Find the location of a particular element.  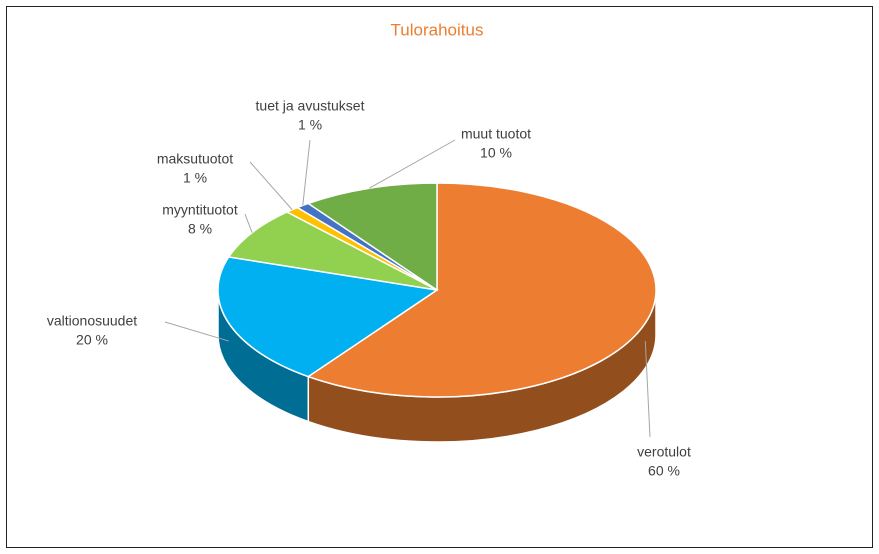

data-label-name: verotulot is located at coordinates (664, 452).